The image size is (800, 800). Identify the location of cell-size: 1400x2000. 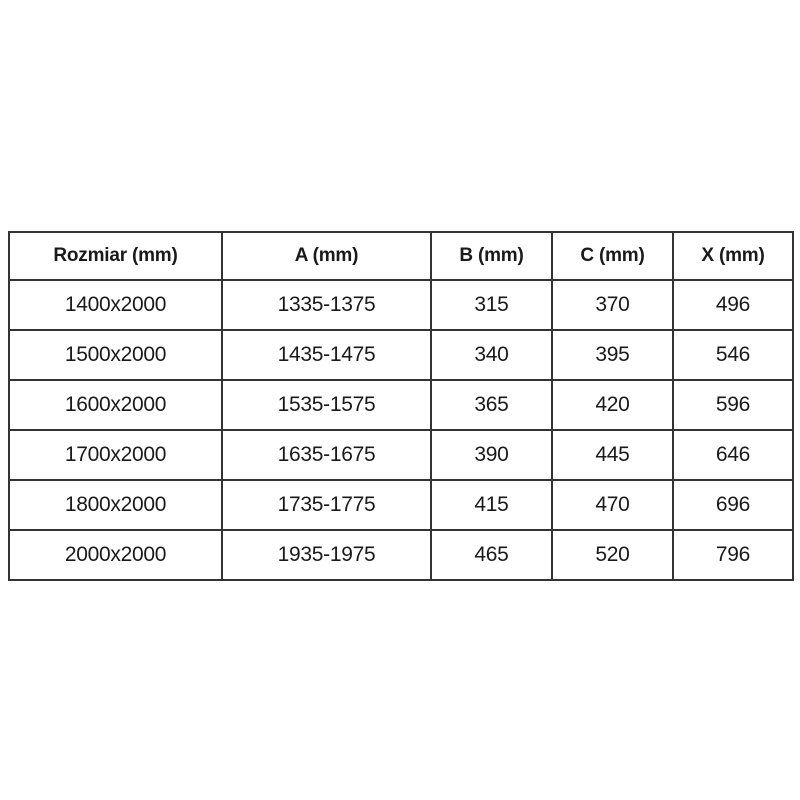
(115, 305).